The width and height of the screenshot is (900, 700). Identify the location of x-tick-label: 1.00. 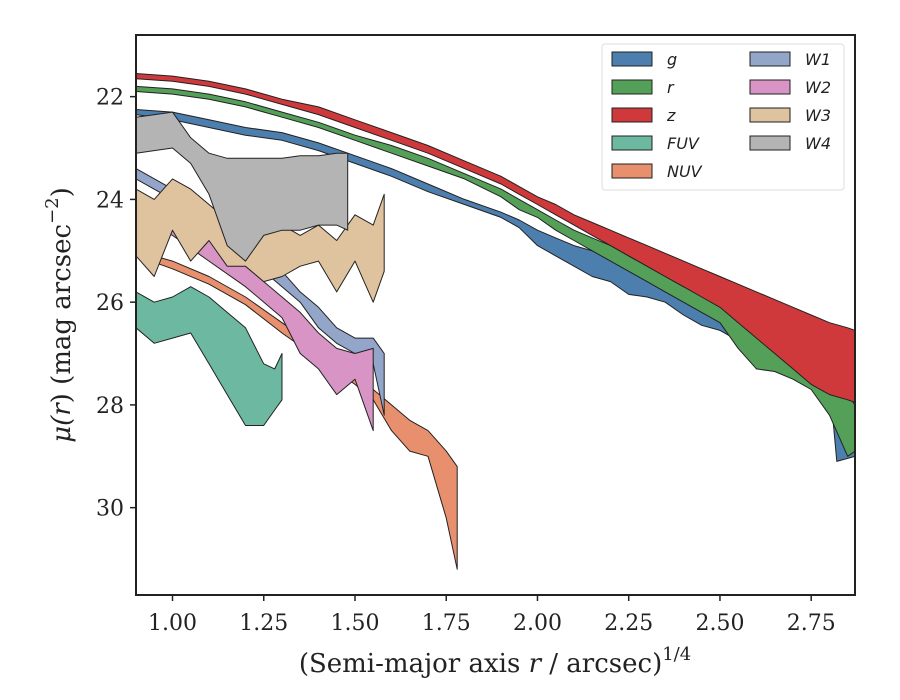
(172, 623).